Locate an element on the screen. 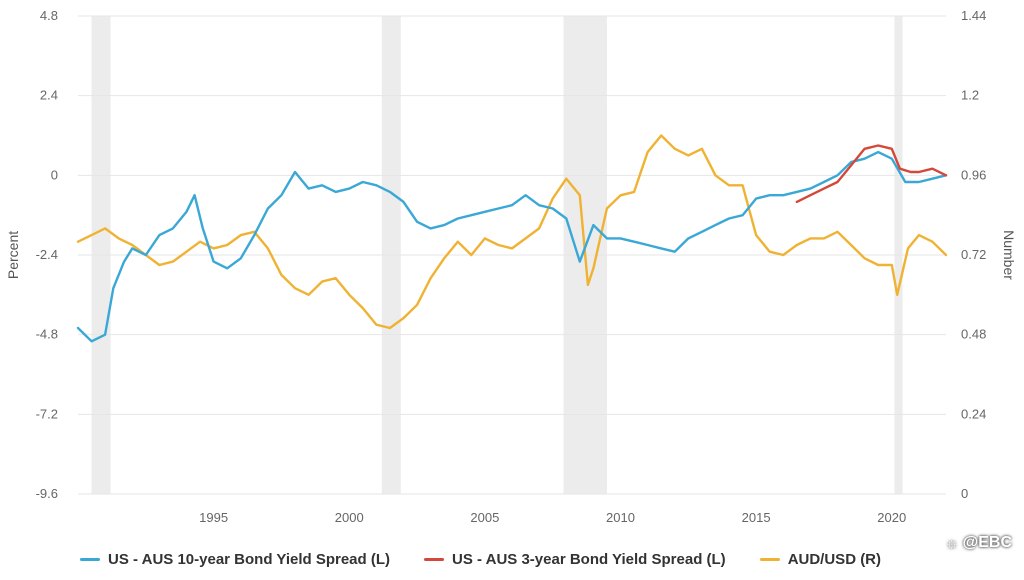  y-right-tick-2: 0.96 is located at coordinates (973, 174).